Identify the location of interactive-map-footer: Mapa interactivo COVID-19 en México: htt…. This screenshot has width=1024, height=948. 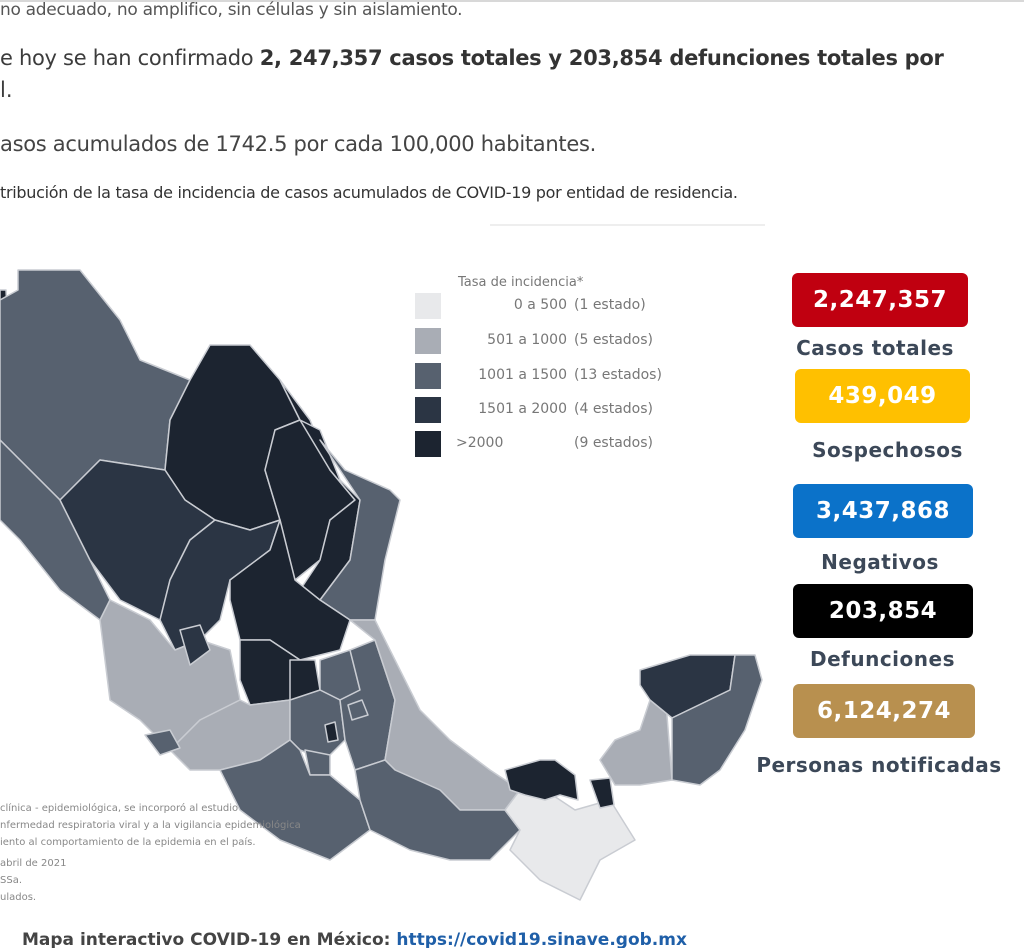
(354, 939).